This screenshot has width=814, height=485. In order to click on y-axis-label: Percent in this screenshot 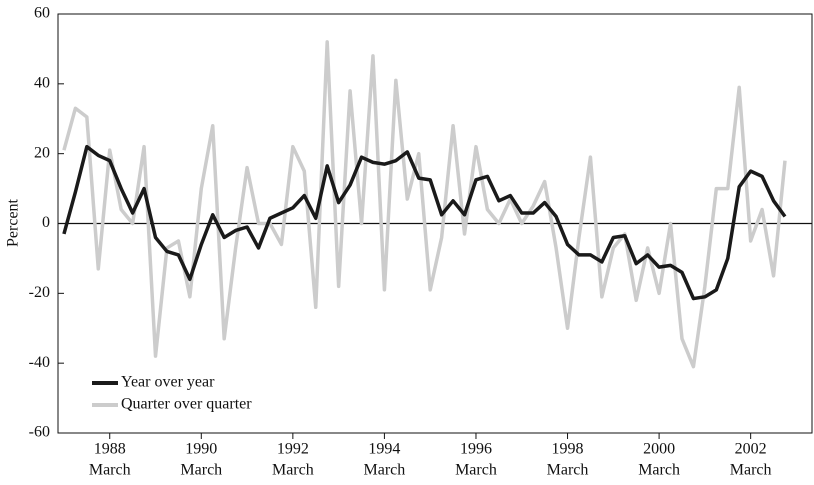, I will do `click(13, 222)`.